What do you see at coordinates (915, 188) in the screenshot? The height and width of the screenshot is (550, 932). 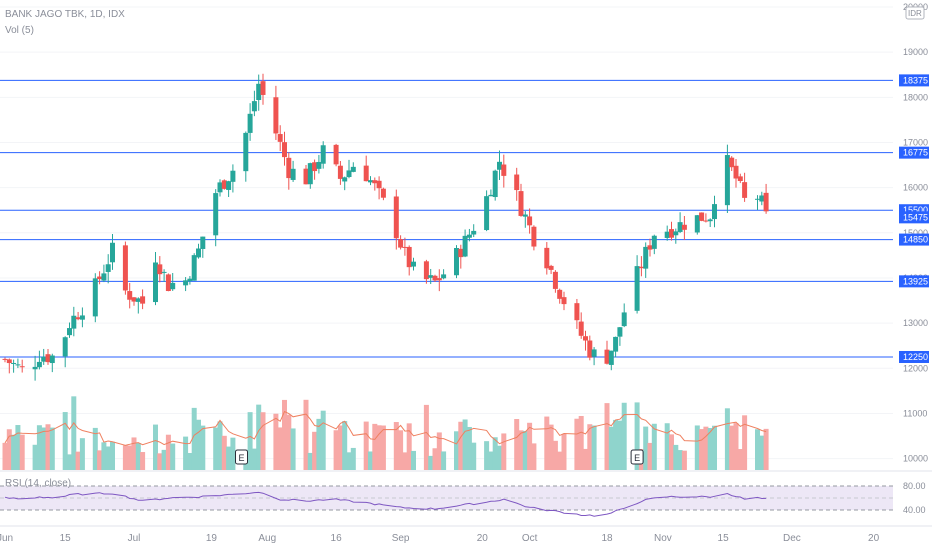 I see `price-tick-label: 16000` at bounding box center [915, 188].